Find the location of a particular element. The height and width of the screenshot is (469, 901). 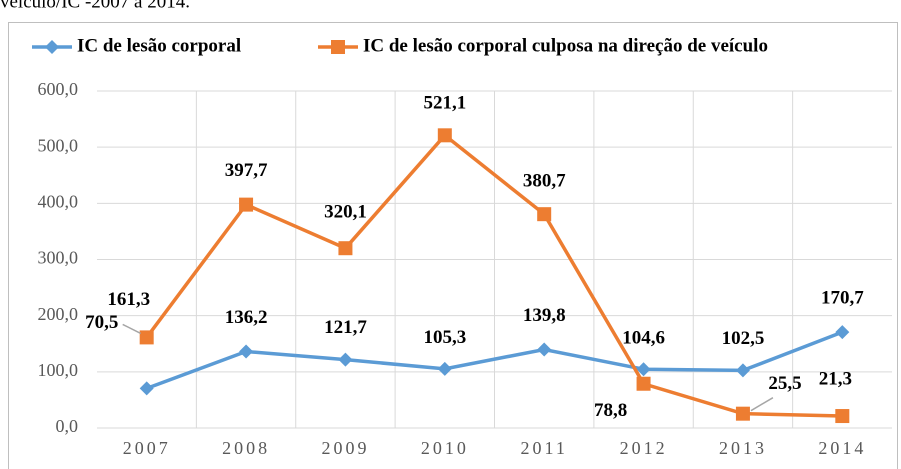

caption: veículo/IC -2007 a 2014. is located at coordinates (95, 6).